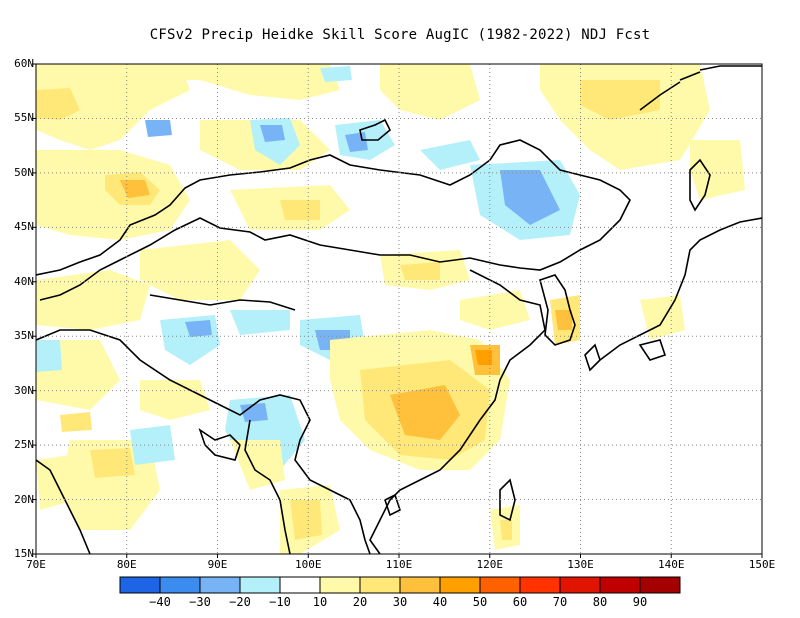 The image size is (800, 618). I want to click on x-tick-label: 120E, so click(490, 564).